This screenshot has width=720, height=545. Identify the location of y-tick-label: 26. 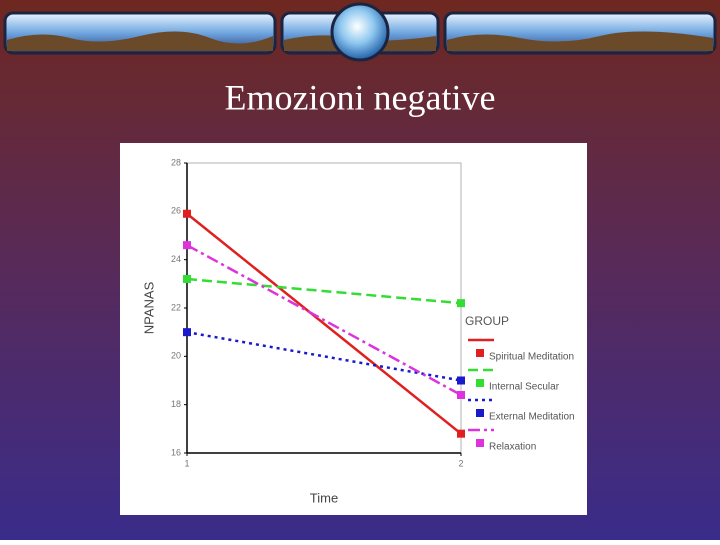
(176, 211).